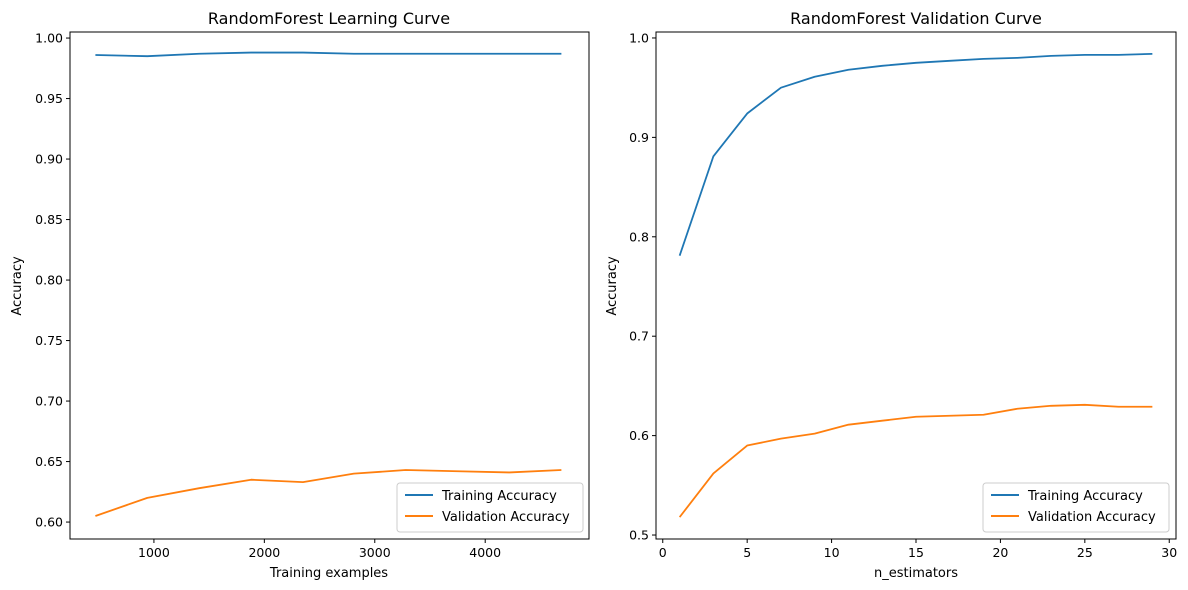 This screenshot has height=590, width=1188. Describe the element at coordinates (639, 137) in the screenshot. I see `y-tick-label: 0.9` at that location.